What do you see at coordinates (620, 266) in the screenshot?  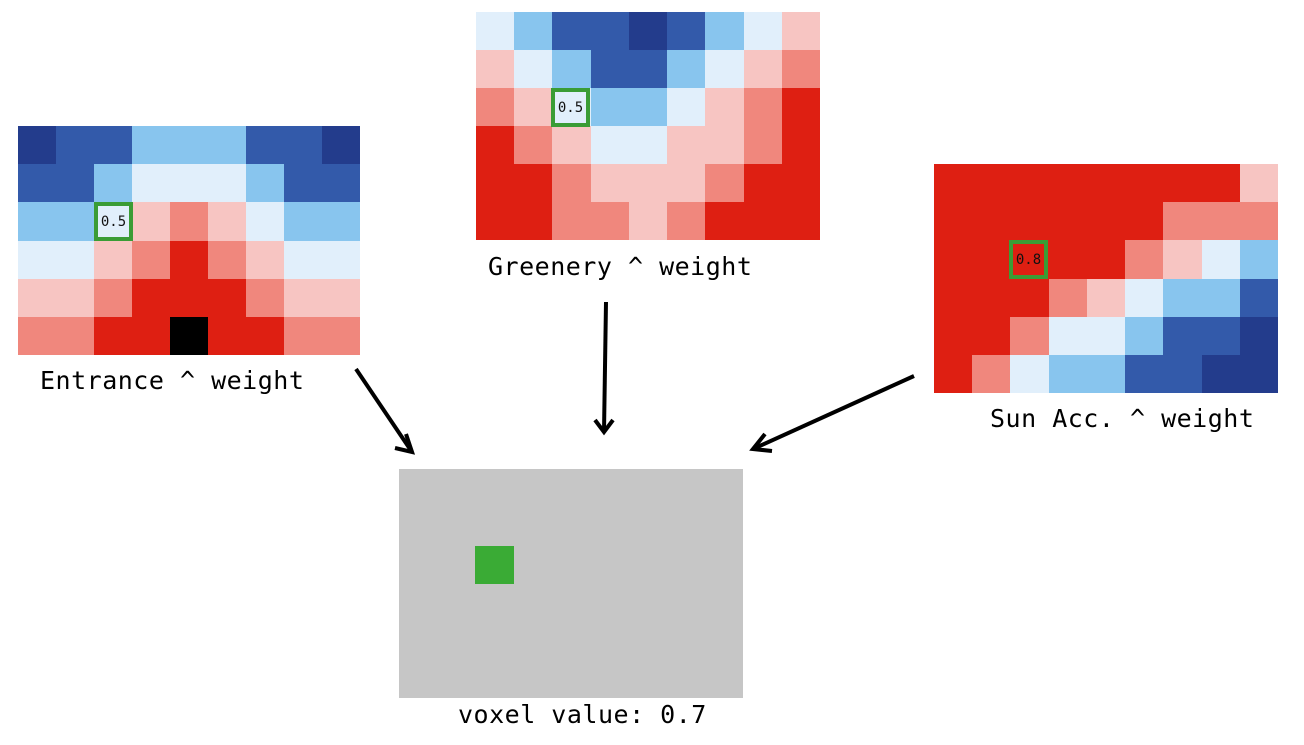 I see `greenery-label: Greenery ^ weight` at bounding box center [620, 266].